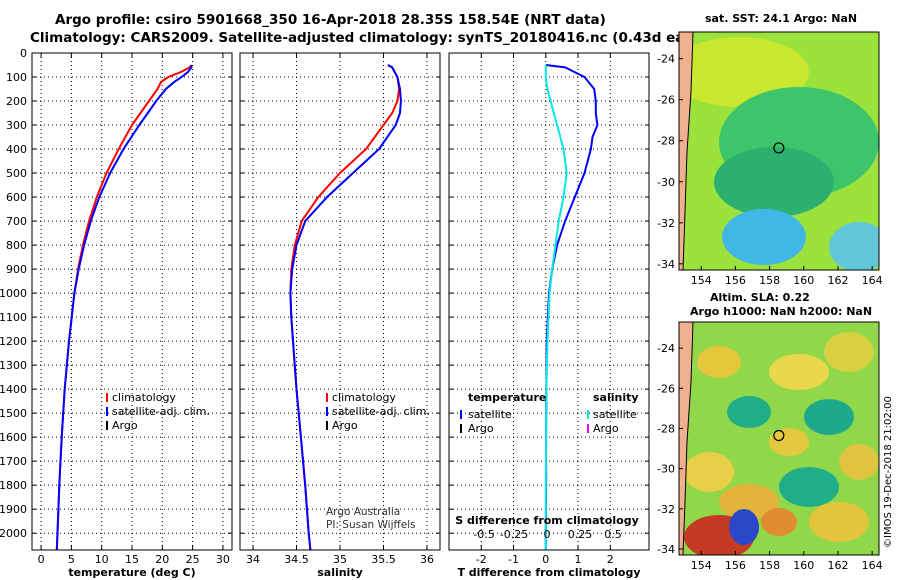 The height and width of the screenshot is (580, 900). What do you see at coordinates (481, 559) in the screenshot?
I see `xtick-label-2-0: -2` at bounding box center [481, 559].